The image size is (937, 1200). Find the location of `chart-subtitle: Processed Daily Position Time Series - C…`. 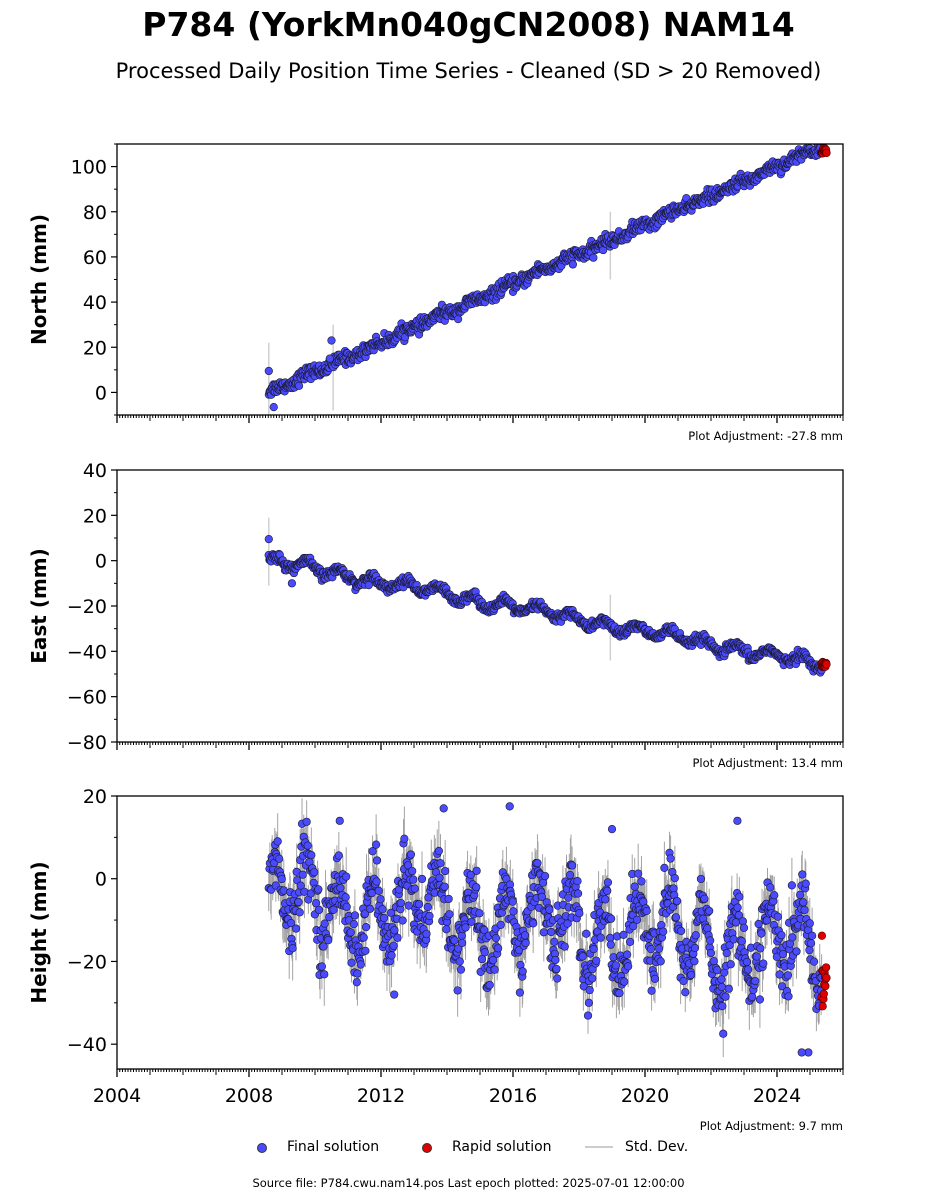

chart-subtitle: Processed Daily Position Time Series - C… is located at coordinates (468, 71).